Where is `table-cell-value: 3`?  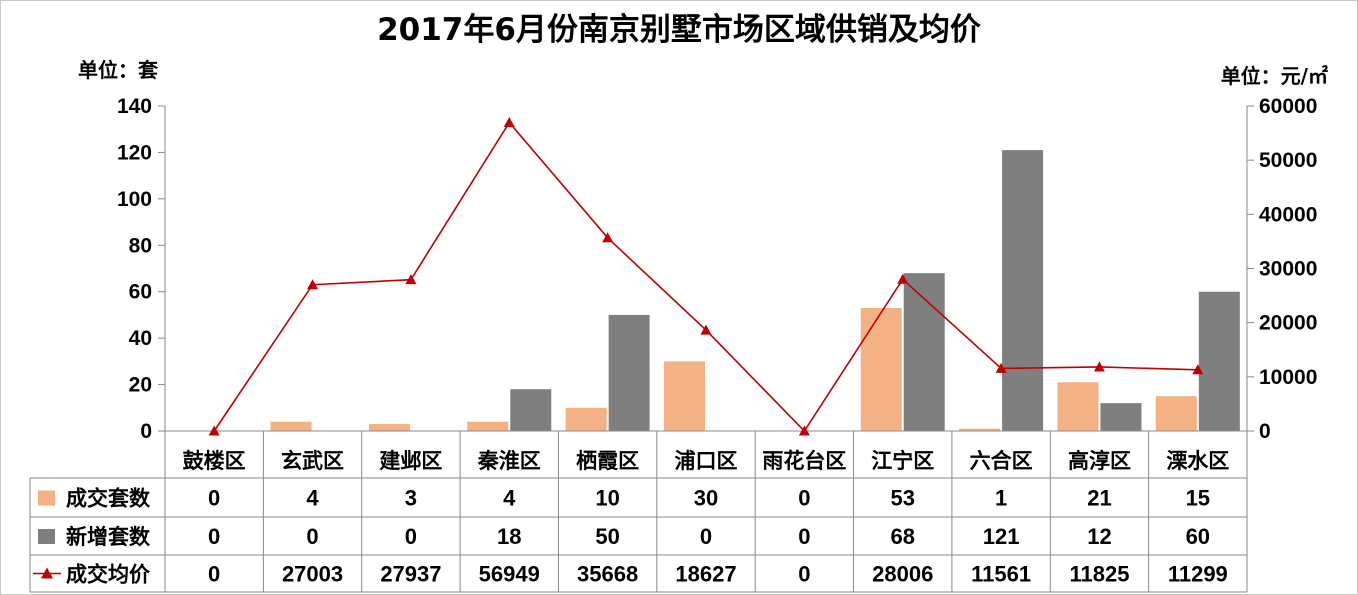
table-cell-value: 3 is located at coordinates (411, 498).